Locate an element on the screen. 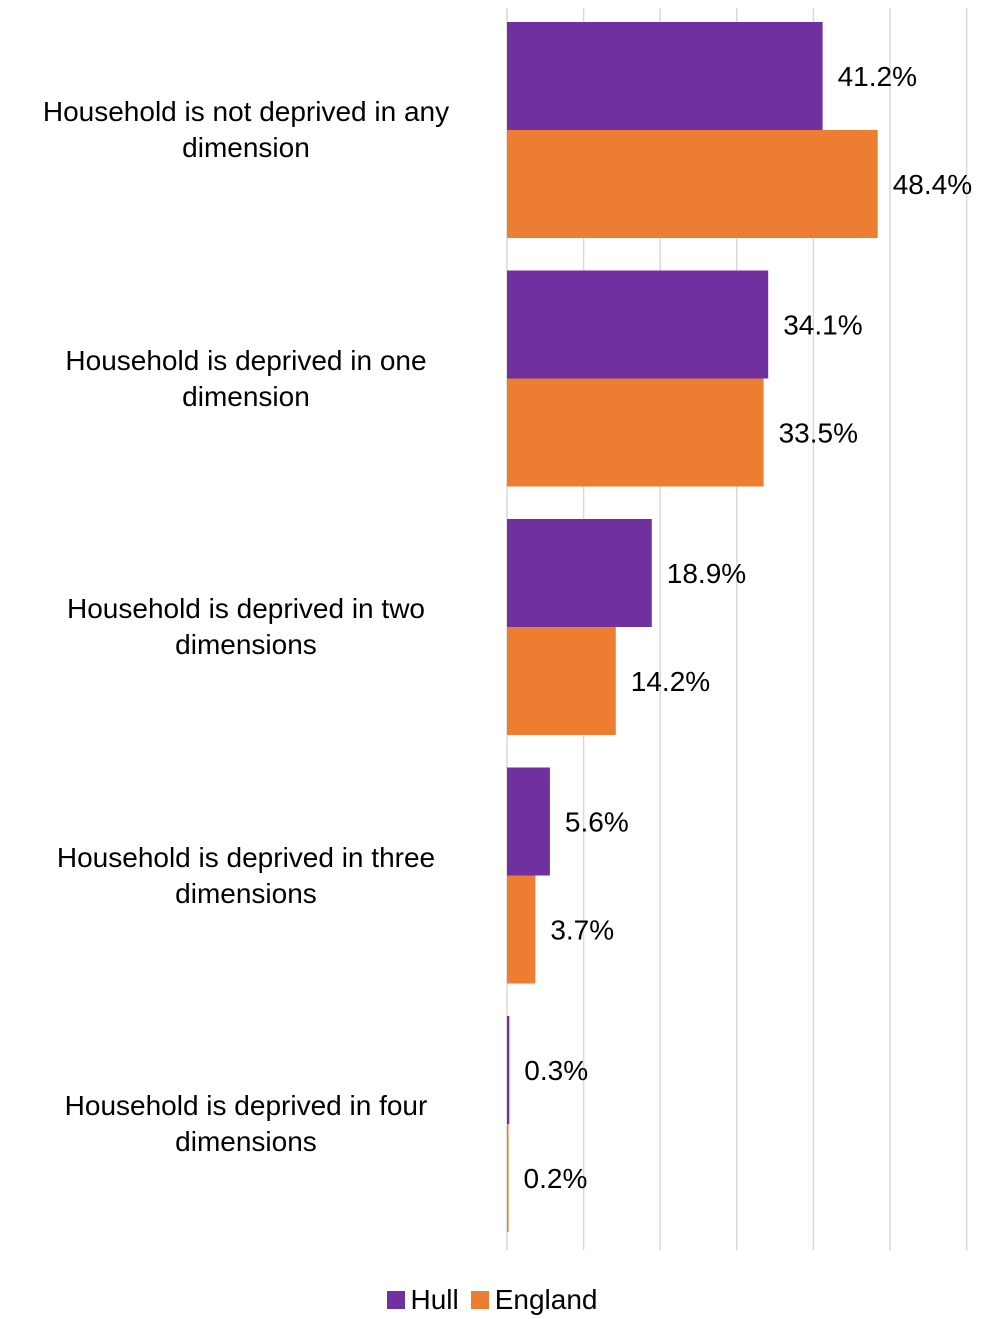 The width and height of the screenshot is (984, 1319). legend: Hull England is located at coordinates (492, 1300).